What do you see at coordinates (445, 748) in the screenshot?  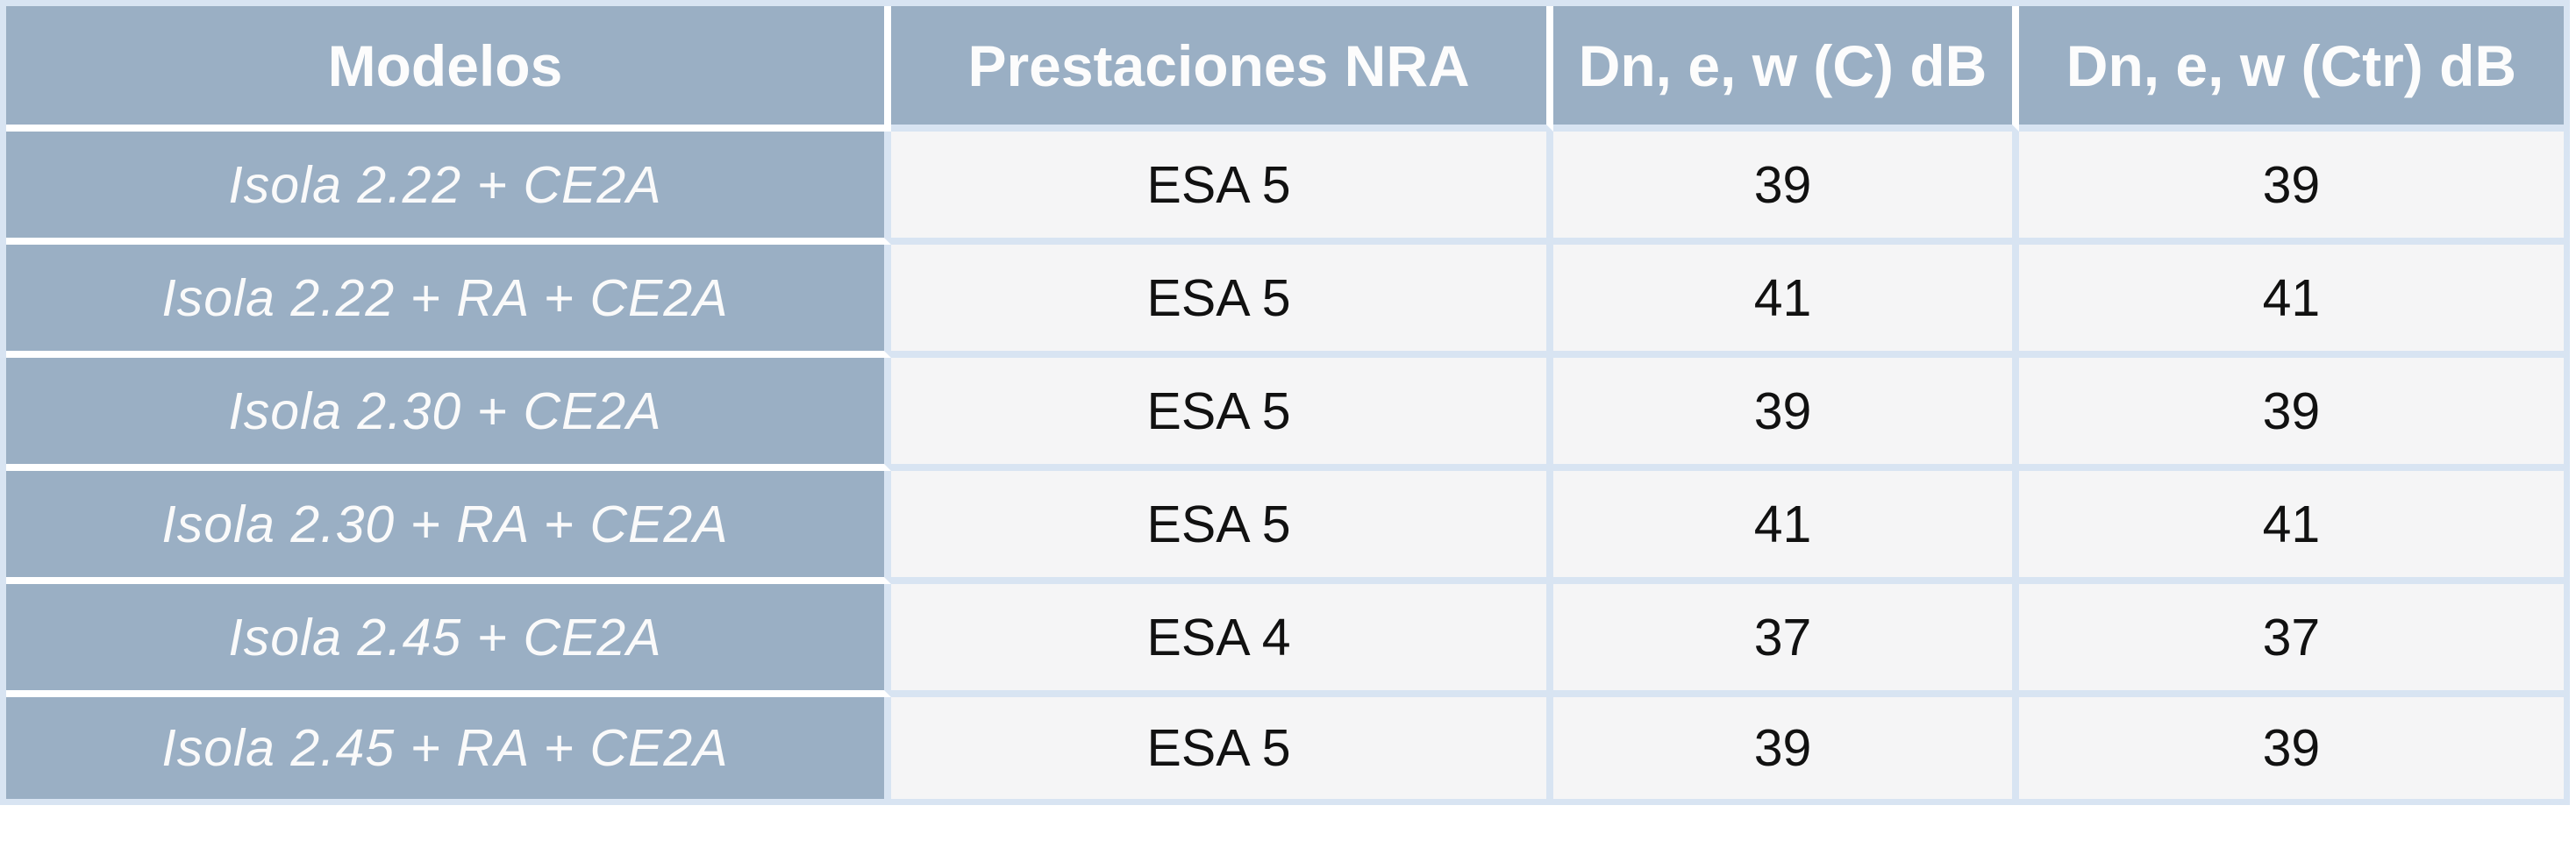 I see `modelo-value: Isola 2.45 + RA + CE2A` at bounding box center [445, 748].